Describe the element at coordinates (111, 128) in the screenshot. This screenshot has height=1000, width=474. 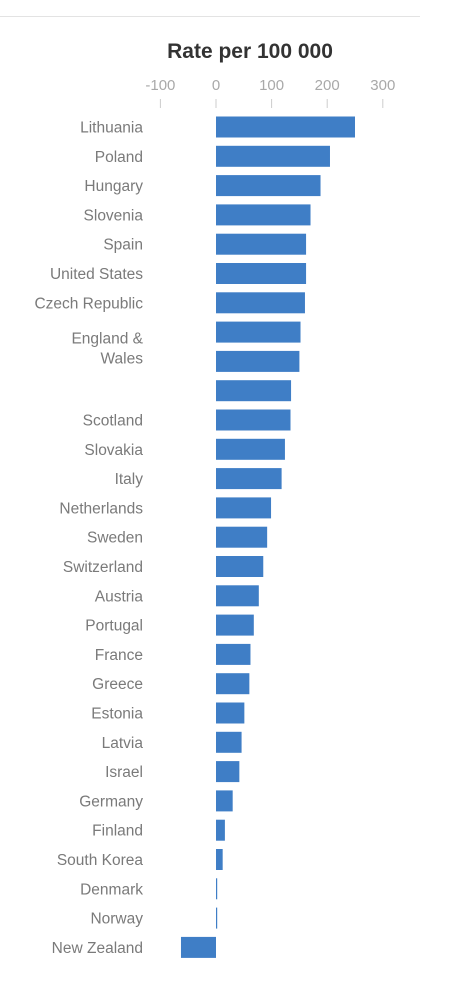
I see `category-label: Lithuania` at that location.